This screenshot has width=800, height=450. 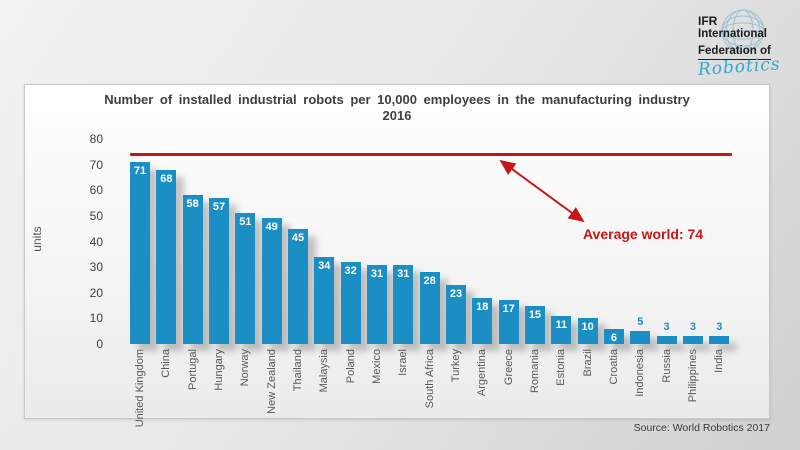 What do you see at coordinates (508, 367) in the screenshot?
I see `x-axis-label: Greece` at bounding box center [508, 367].